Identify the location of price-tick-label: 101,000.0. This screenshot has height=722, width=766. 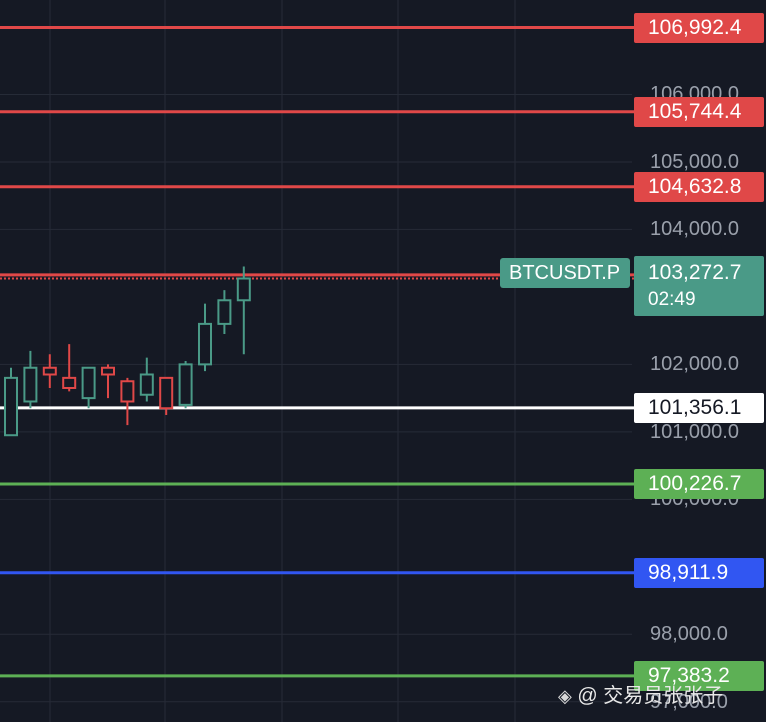
(694, 431).